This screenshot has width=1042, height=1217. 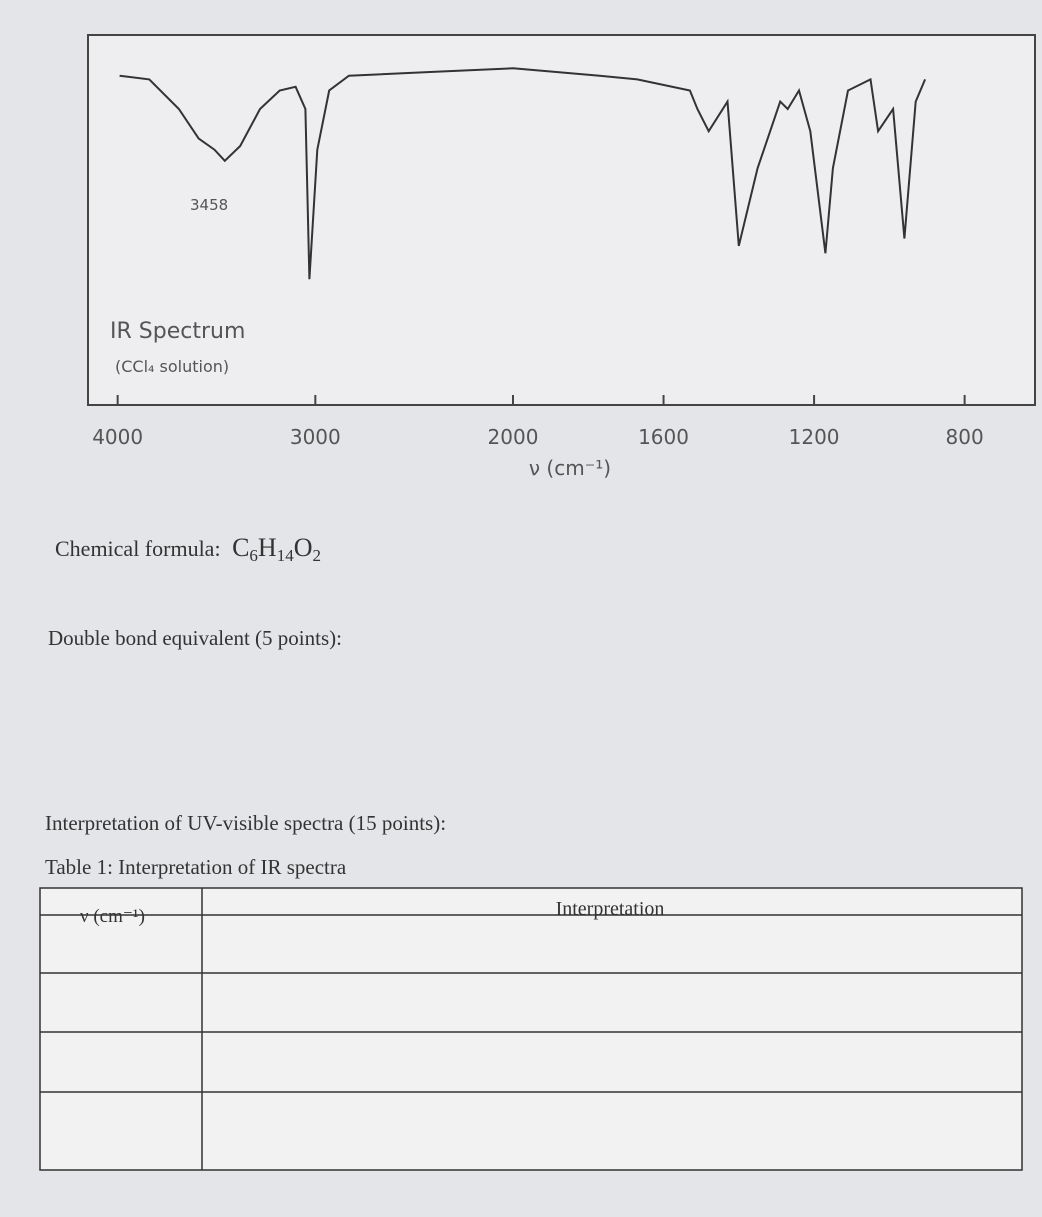 What do you see at coordinates (267, 547) in the screenshot?
I see `formula-part: H` at bounding box center [267, 547].